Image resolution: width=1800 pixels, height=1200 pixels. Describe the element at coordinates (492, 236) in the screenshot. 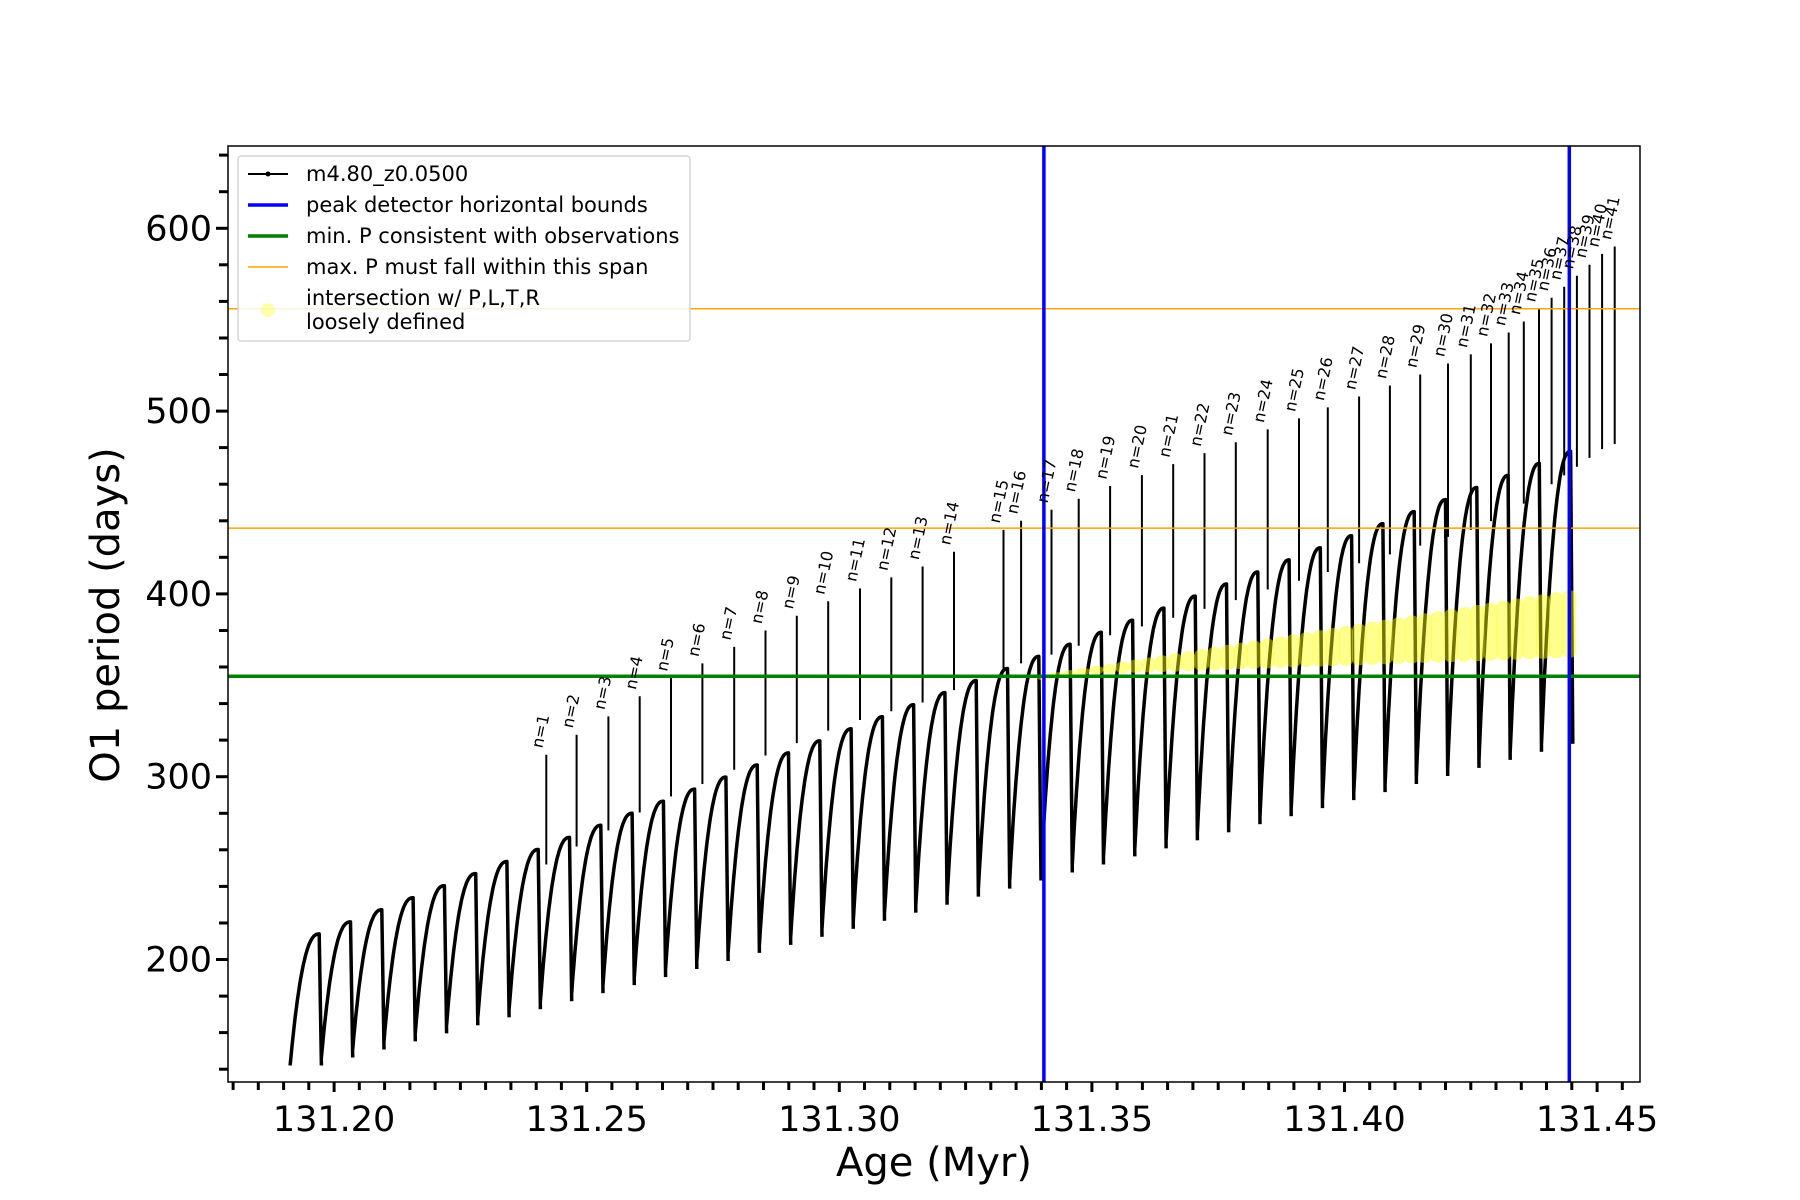

I see `legend-label-min-p: min. P consistent with observations` at that location.